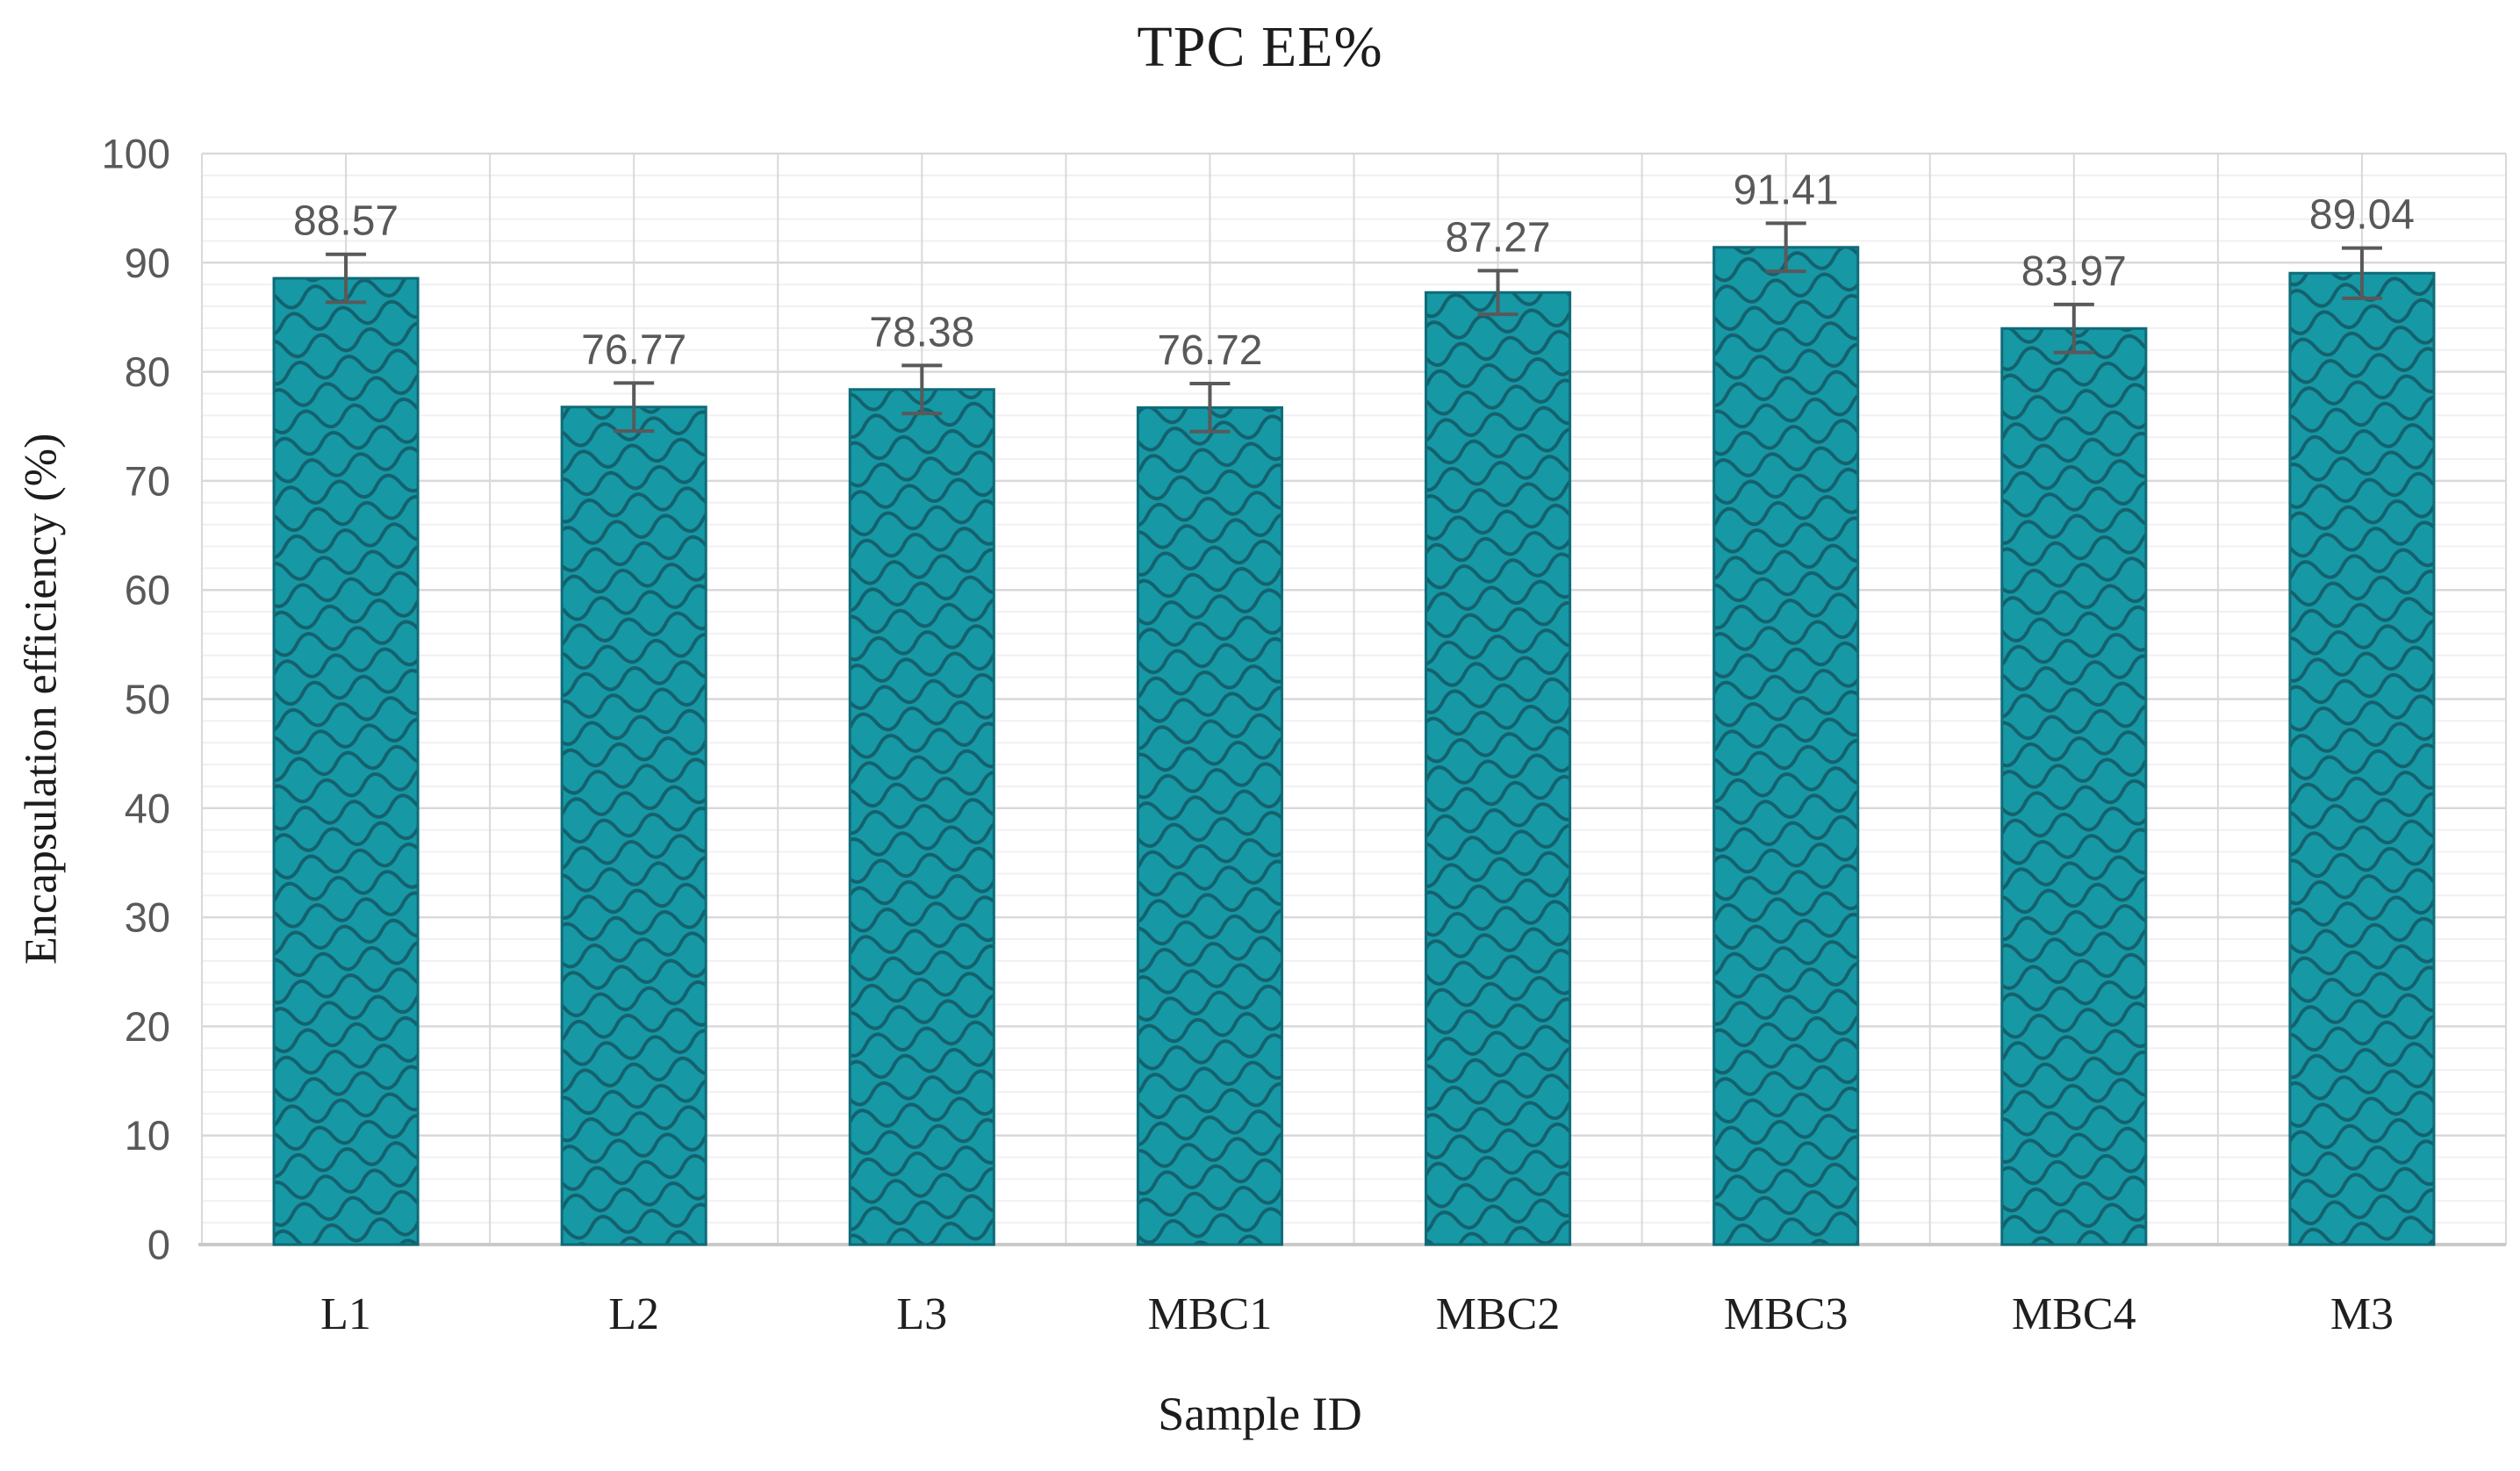  Describe the element at coordinates (147, 1026) in the screenshot. I see `y-tick-label: 20` at that location.